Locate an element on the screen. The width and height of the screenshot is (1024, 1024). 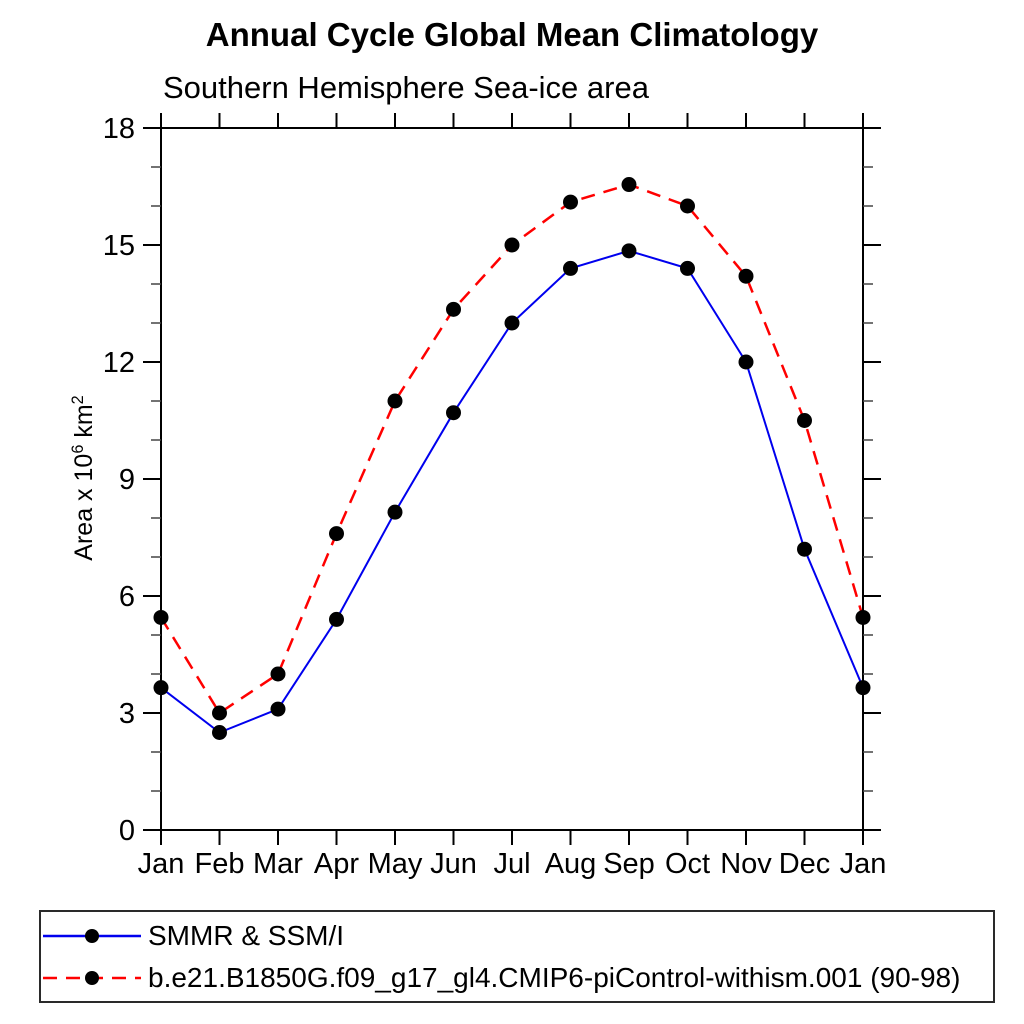
y-tick-label: 0 is located at coordinates (127, 831).